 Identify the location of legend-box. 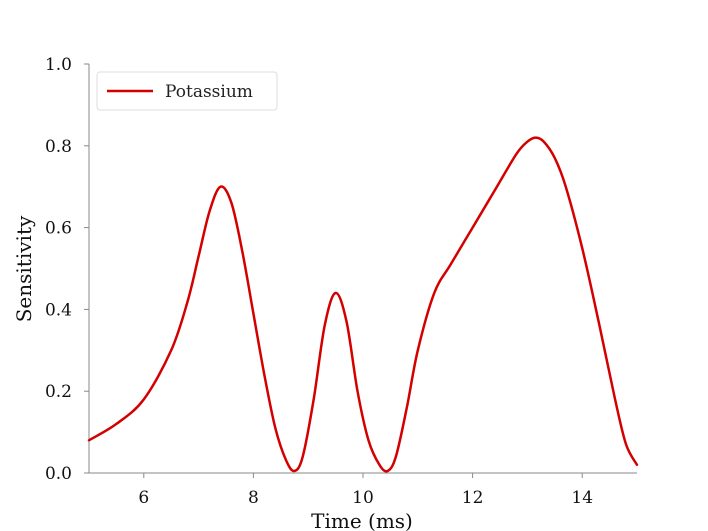
(187, 91).